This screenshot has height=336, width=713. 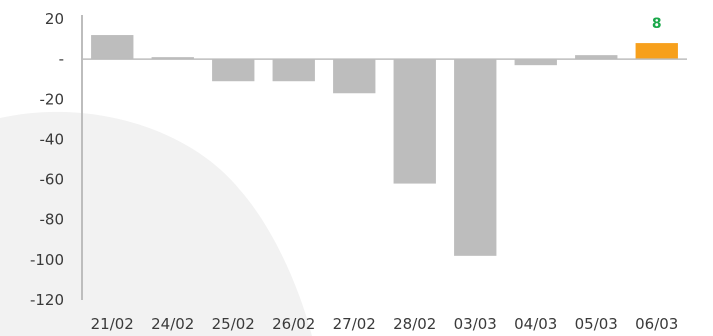 What do you see at coordinates (414, 324) in the screenshot?
I see `x-tick-label: 28/02` at bounding box center [414, 324].